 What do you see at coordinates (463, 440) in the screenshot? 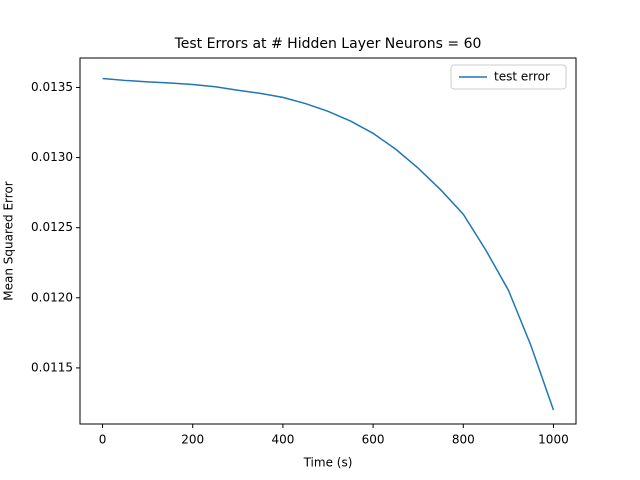
I see `x-tick-label: 800` at bounding box center [463, 440].